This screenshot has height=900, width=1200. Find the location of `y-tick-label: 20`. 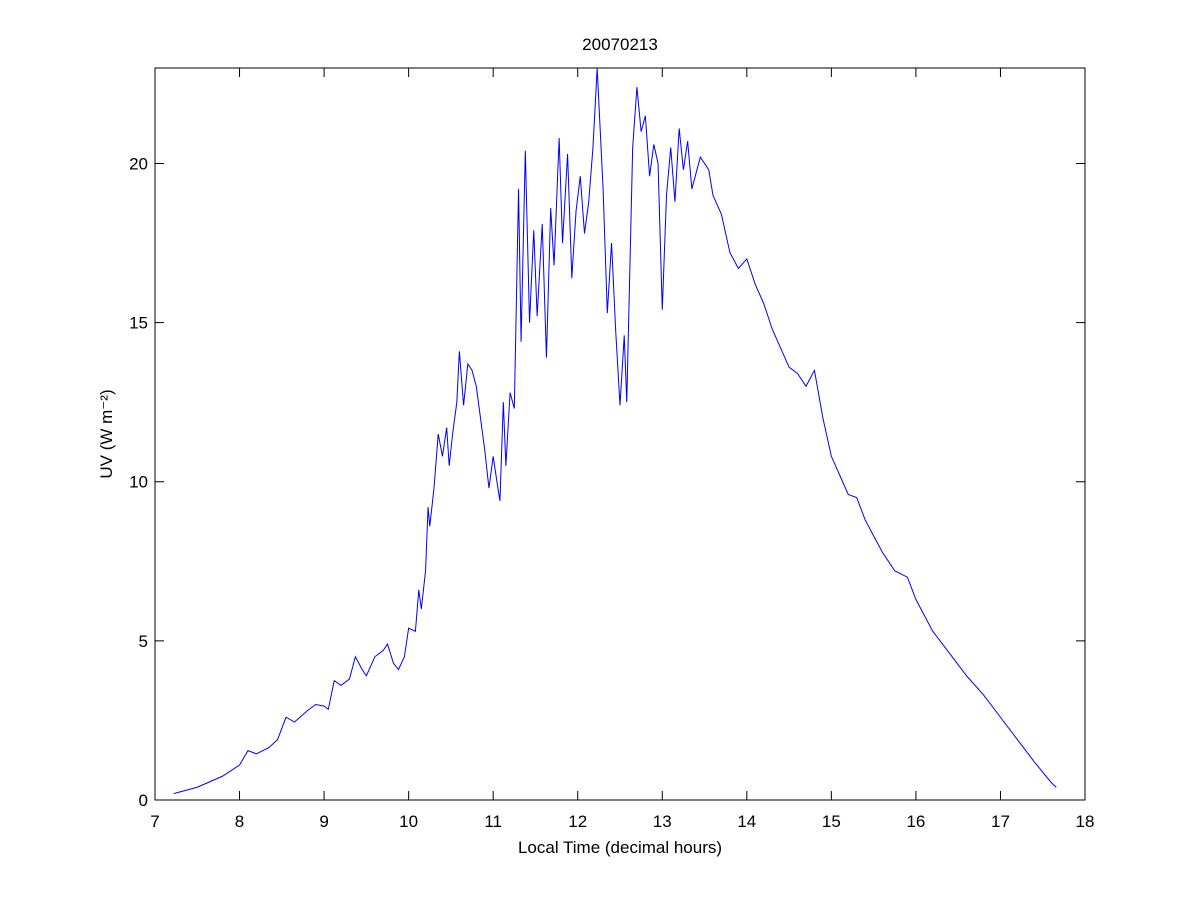

y-tick-label: 20 is located at coordinates (138, 163).